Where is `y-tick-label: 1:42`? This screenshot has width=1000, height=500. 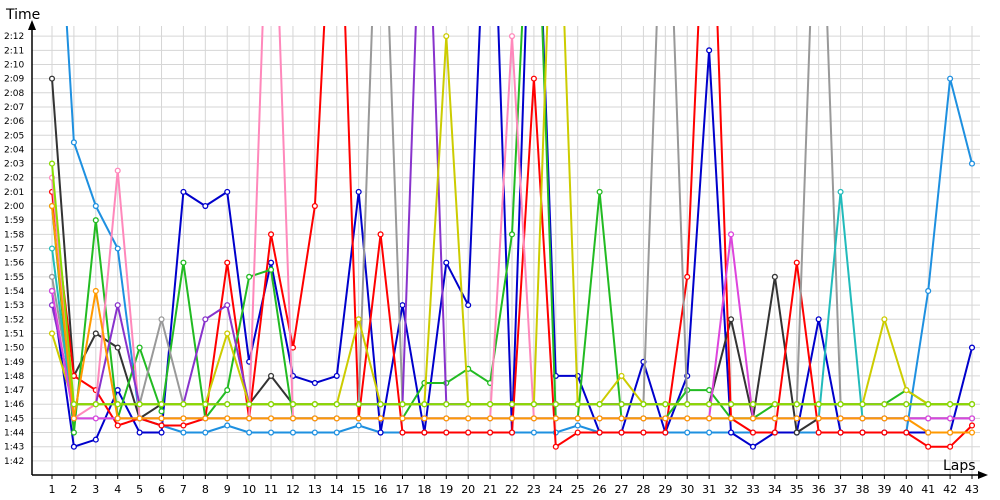 y-tick-label: 1:42 is located at coordinates (14, 462).